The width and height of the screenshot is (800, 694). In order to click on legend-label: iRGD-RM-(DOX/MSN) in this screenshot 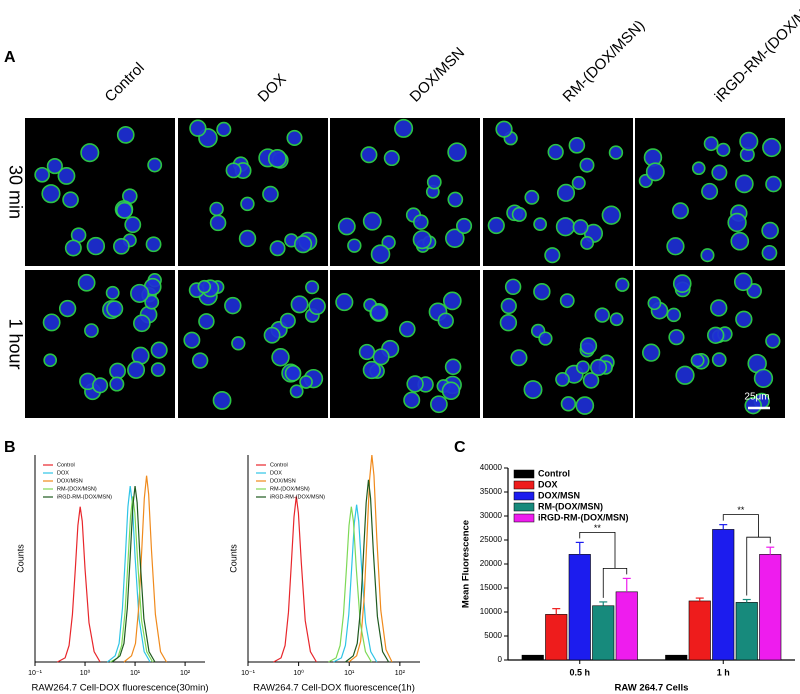, I will do `click(297, 497)`.